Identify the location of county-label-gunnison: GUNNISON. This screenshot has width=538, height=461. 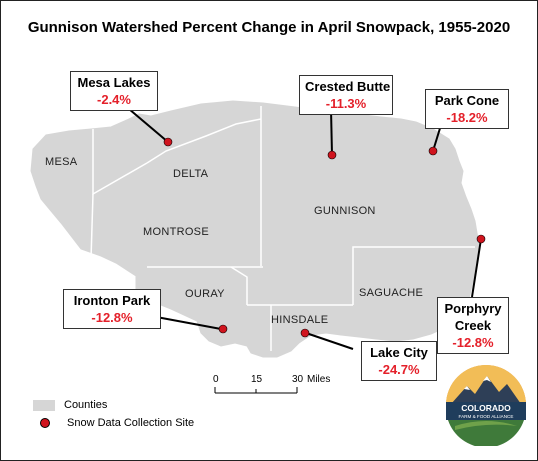
(345, 211).